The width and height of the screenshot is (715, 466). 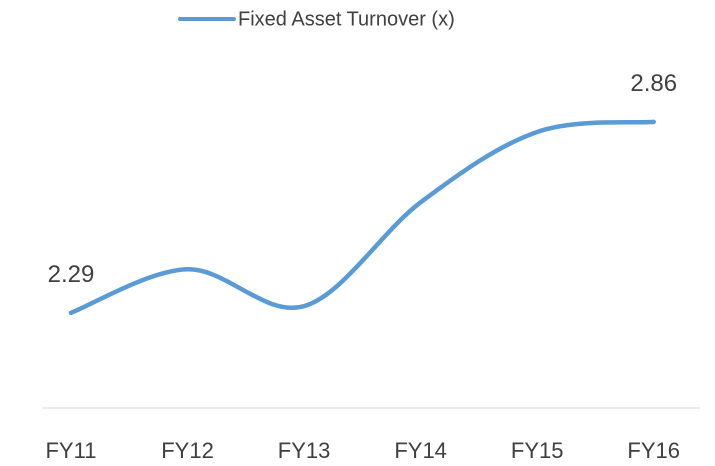 I want to click on data-label: 2.86, so click(x=653, y=83).